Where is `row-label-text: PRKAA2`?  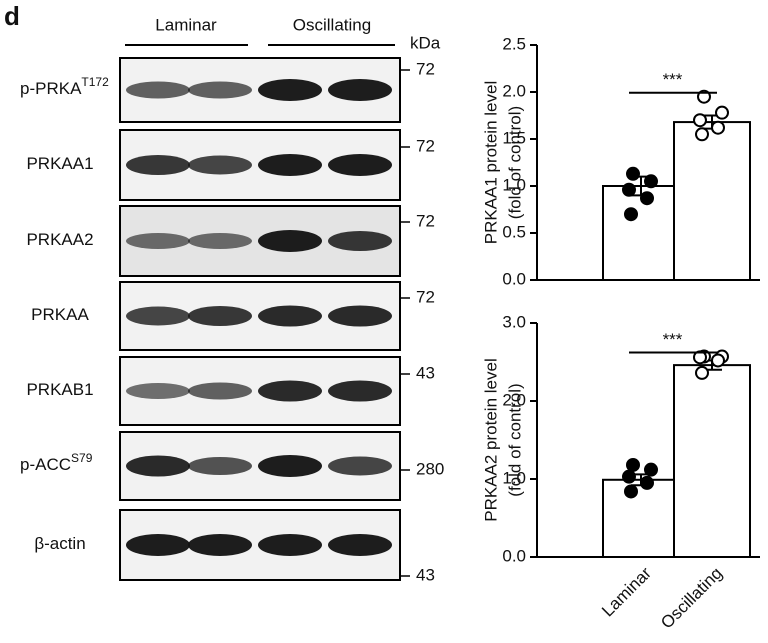 row-label-text: PRKAA2 is located at coordinates (59, 239).